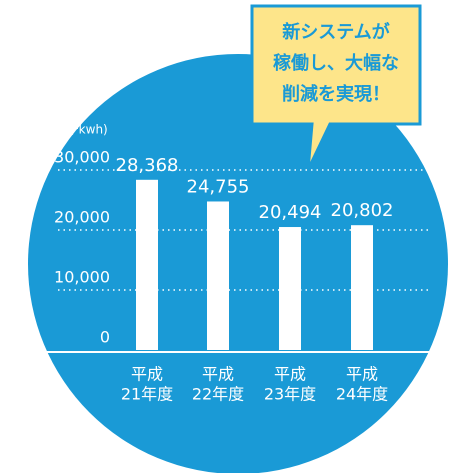  I want to click on y-tick-label: 20,000, so click(82, 217).